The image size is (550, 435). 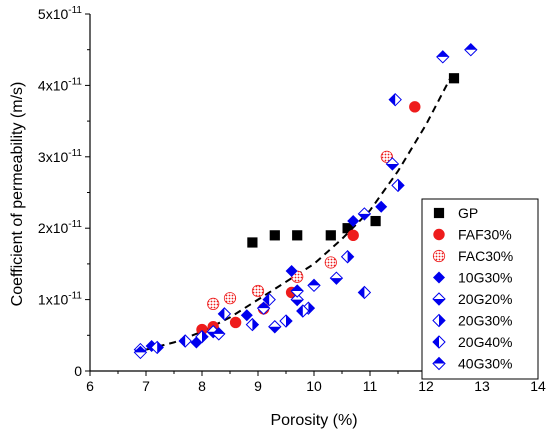 I want to click on y-axis-title: Coefficient of permeability (m/s), so click(x=17, y=194).